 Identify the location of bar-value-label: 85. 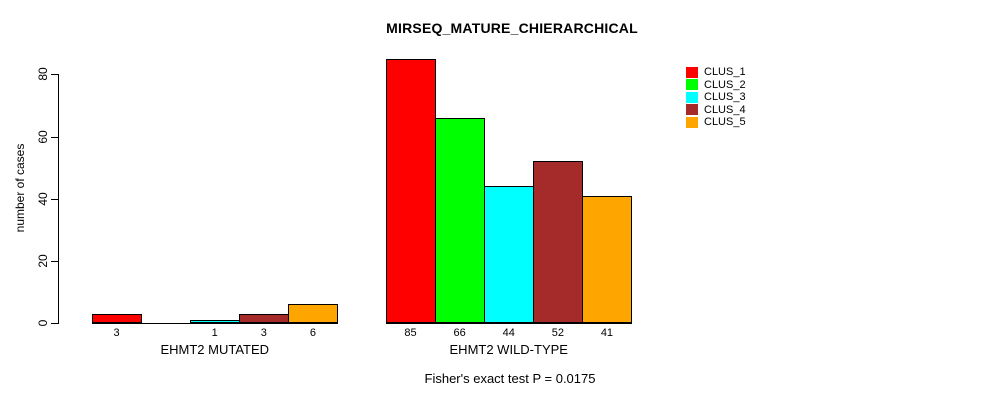
(410, 333).